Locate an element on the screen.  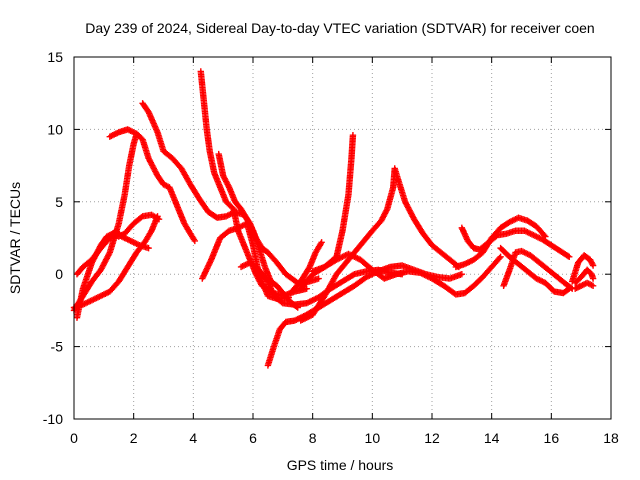
x-tick-label: 4 is located at coordinates (193, 438).